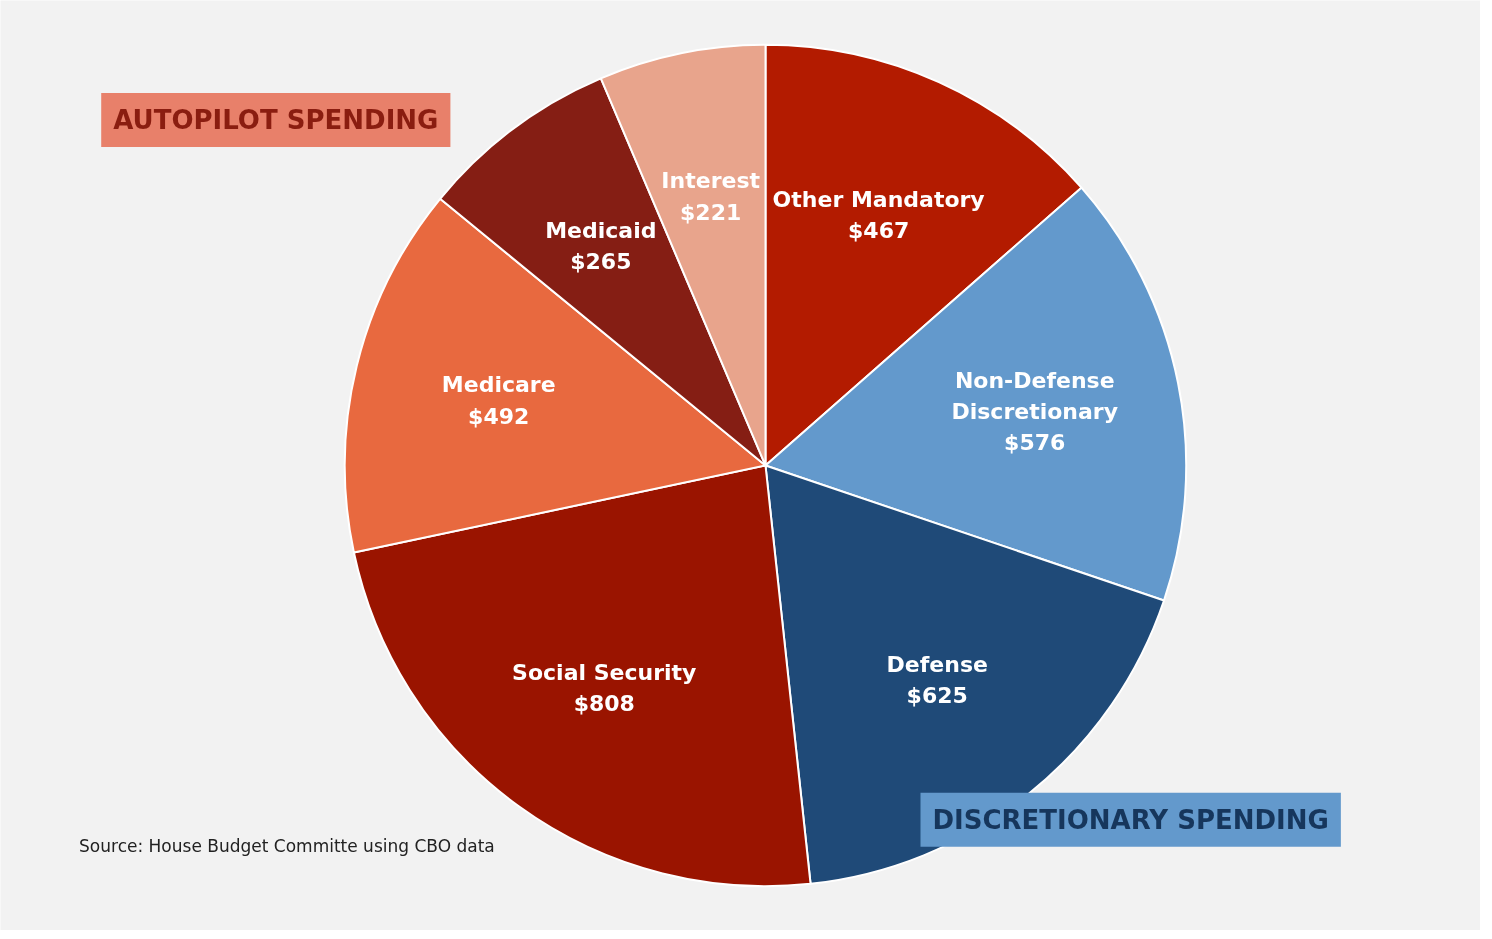 The width and height of the screenshot is (1492, 939). I want to click on data-label: $625, so click(937, 695).